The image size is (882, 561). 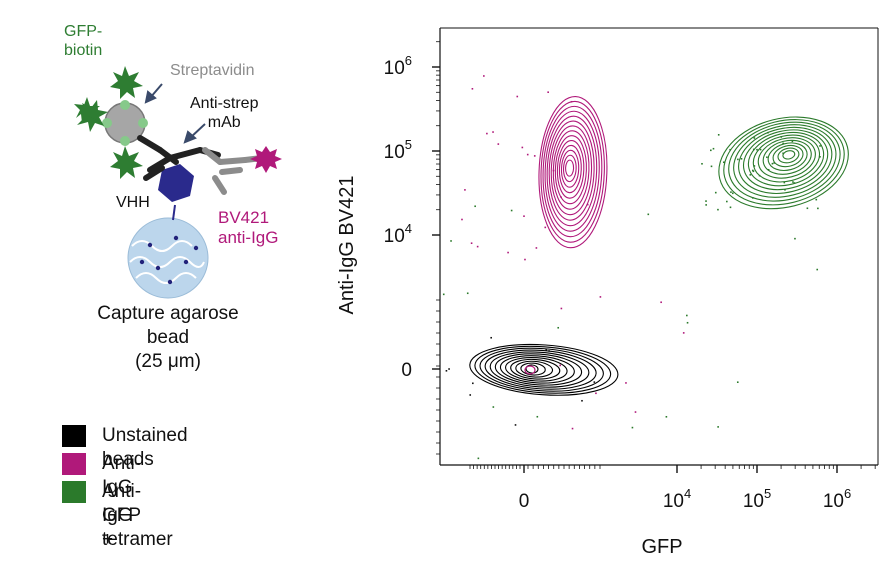 I want to click on x-tick-label: 10⁴, so click(x=677, y=499).